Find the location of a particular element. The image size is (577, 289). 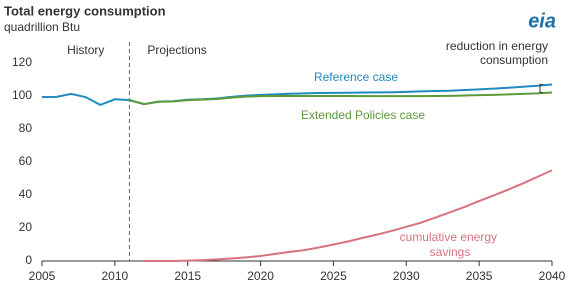

chart-subtitle: quadrillion Btu is located at coordinates (42, 27).